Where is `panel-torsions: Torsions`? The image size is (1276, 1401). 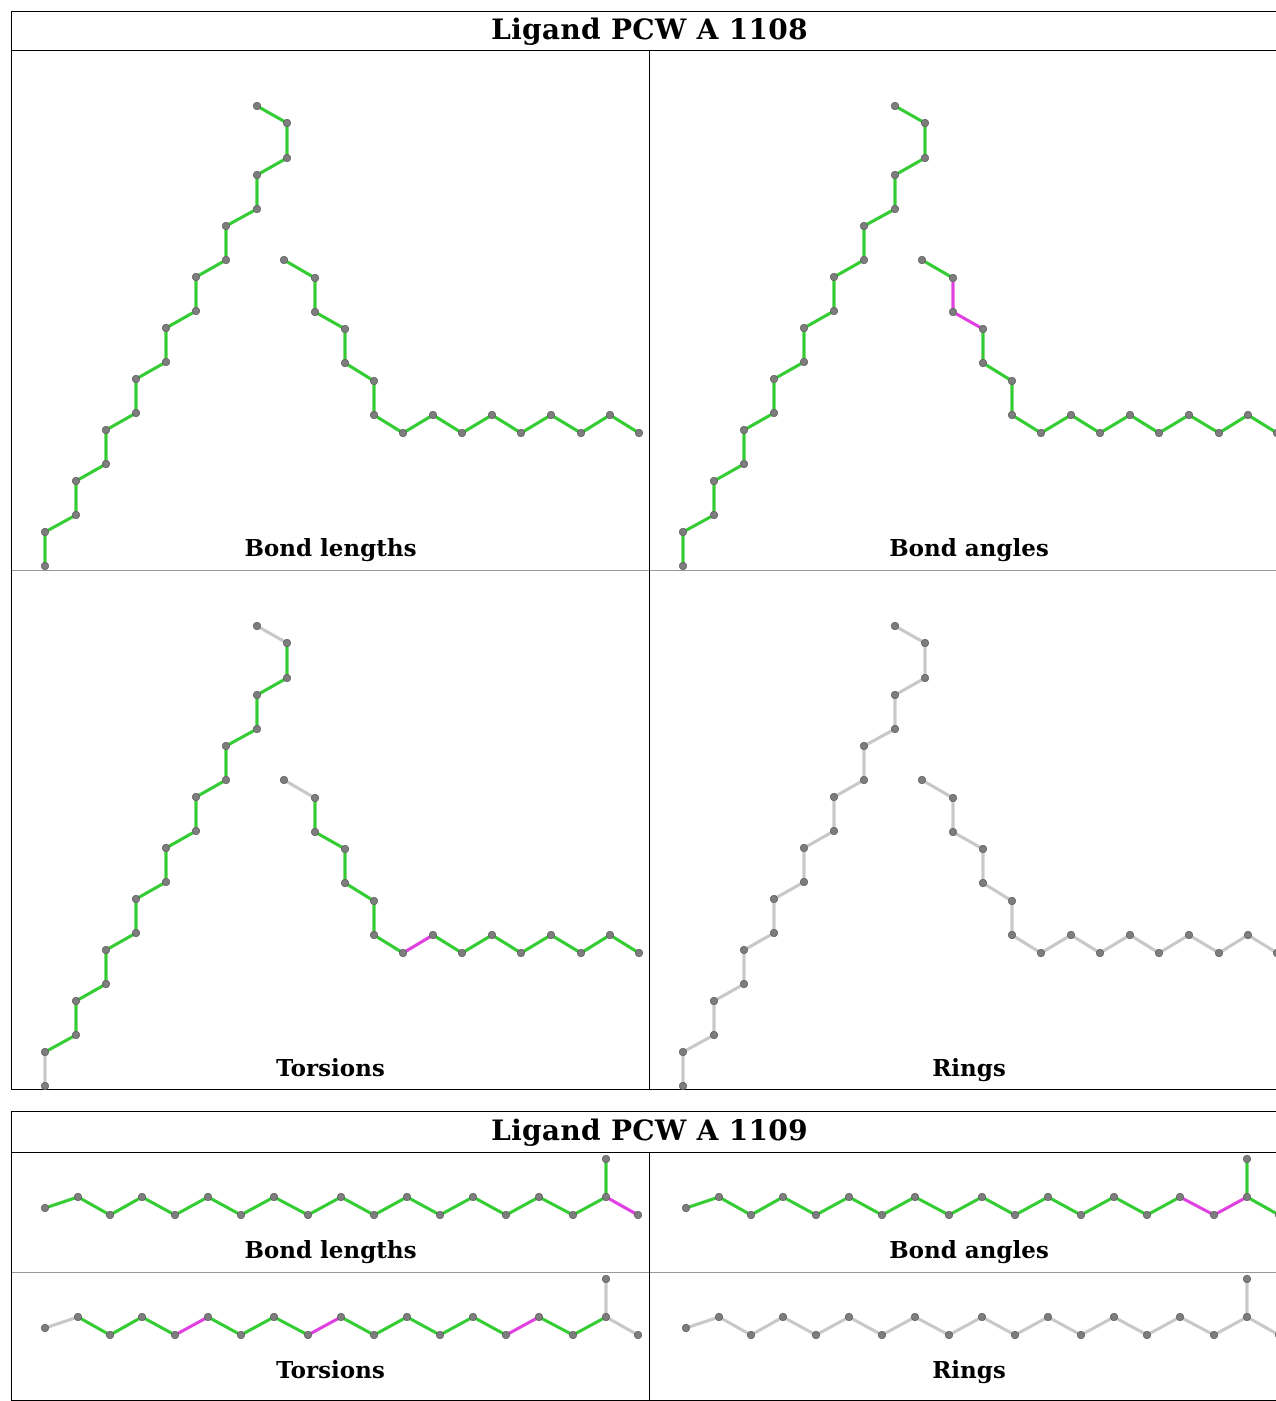 panel-torsions: Torsions is located at coordinates (330, 1337).